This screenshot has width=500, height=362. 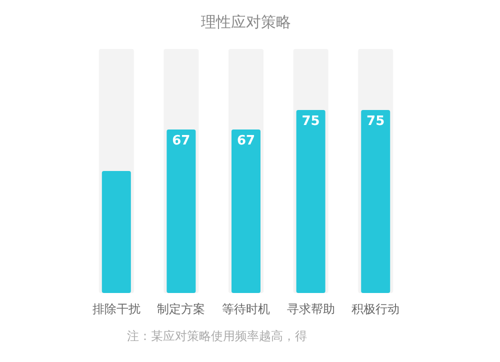 I want to click on x-tick-label: 排除干扰, so click(x=116, y=309).